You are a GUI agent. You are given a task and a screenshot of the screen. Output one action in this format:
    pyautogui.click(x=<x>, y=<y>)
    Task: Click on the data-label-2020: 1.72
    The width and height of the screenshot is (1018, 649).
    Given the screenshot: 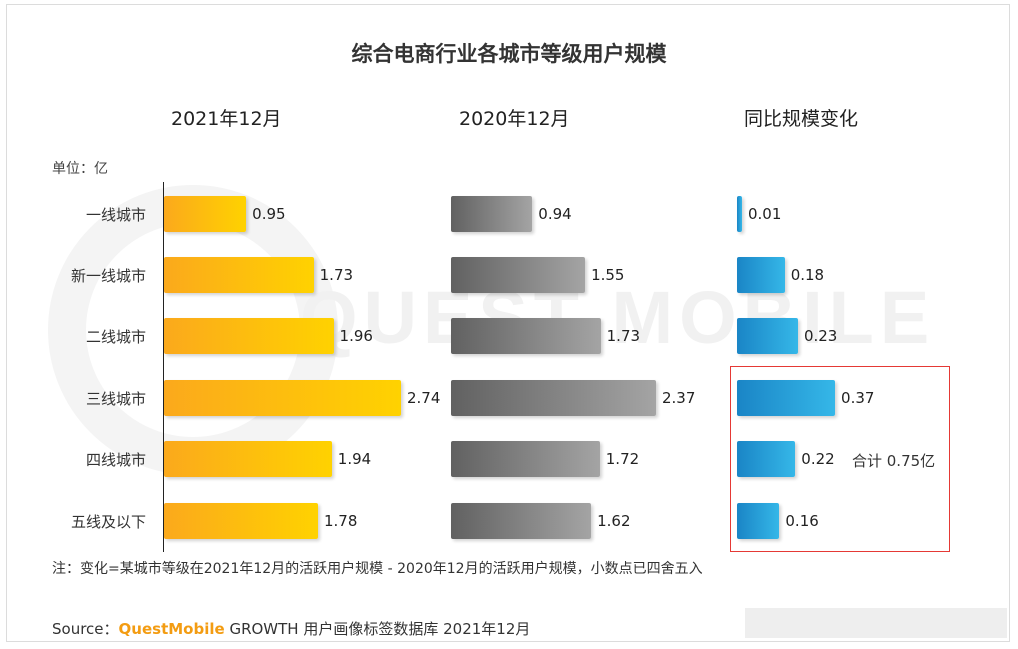 What is the action you would take?
    pyautogui.click(x=622, y=459)
    